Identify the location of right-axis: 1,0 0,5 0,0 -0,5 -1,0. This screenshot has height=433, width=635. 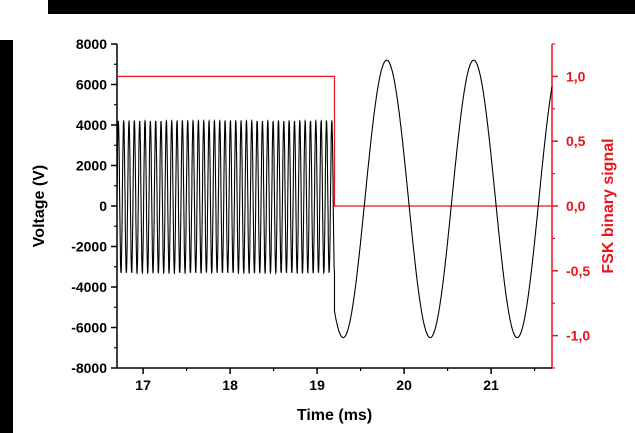
(570, 206).